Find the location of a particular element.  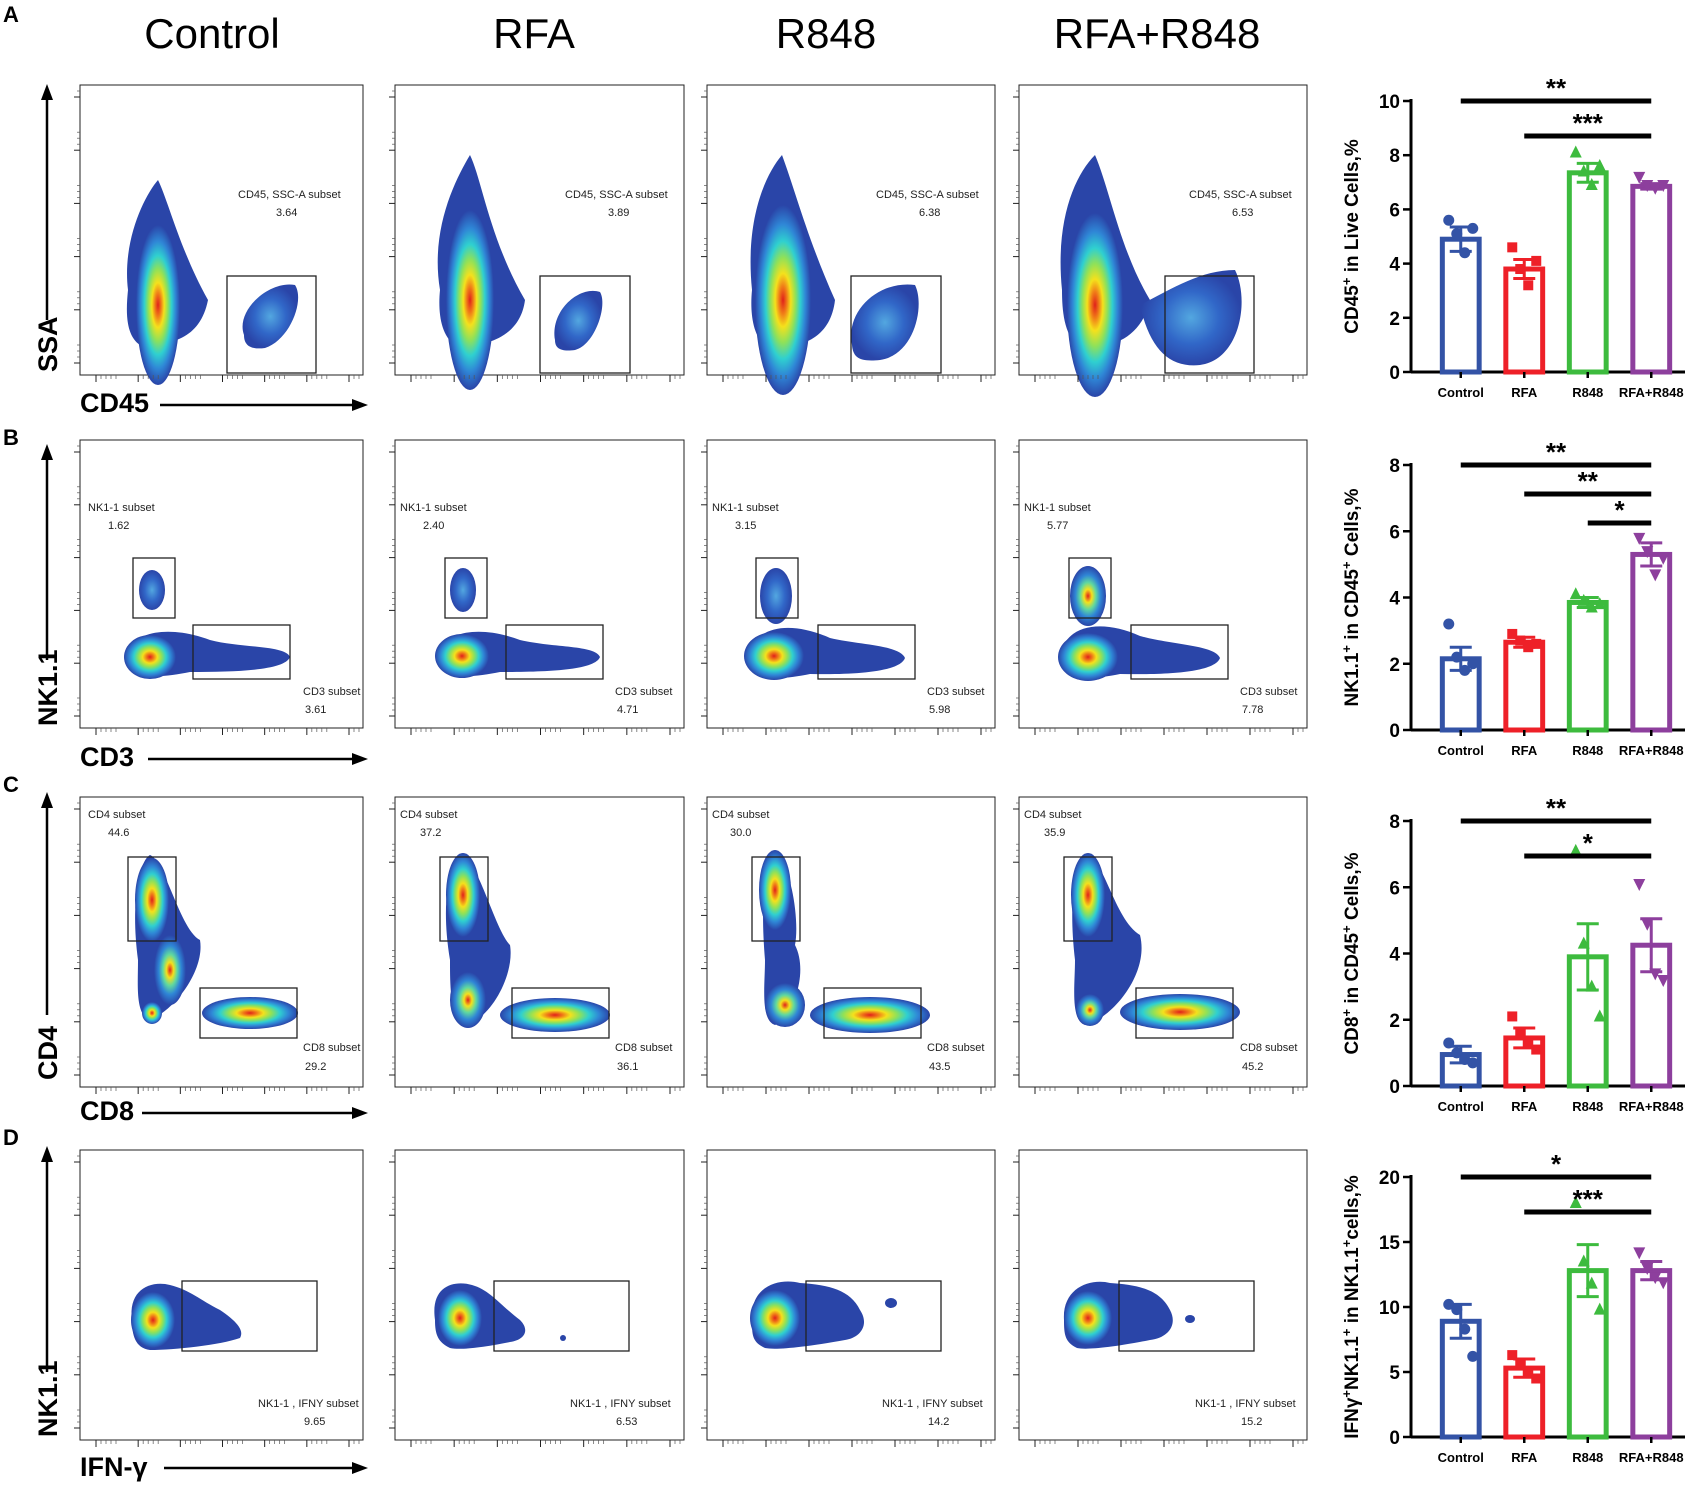

flow-plot-d-rfa-r848: NK1-1 , IFNY subset 15.2 is located at coordinates (1163, 1295).